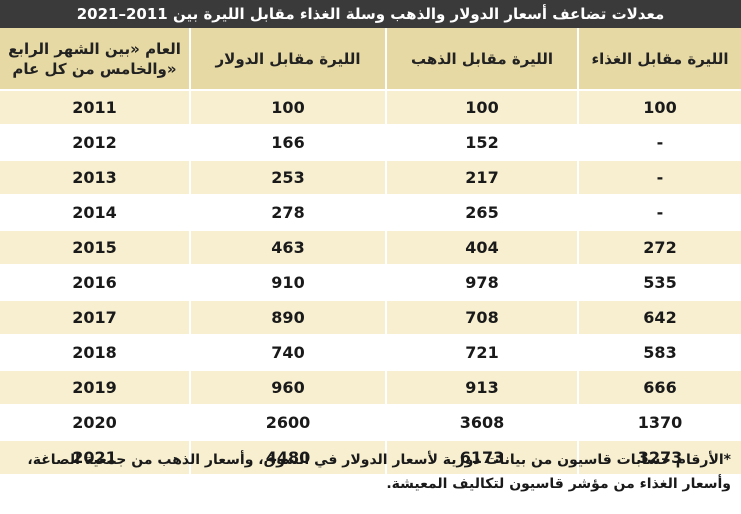 This screenshot has width=741, height=514. What do you see at coordinates (659, 458) in the screenshot?
I see `cell-food: 3273` at bounding box center [659, 458].